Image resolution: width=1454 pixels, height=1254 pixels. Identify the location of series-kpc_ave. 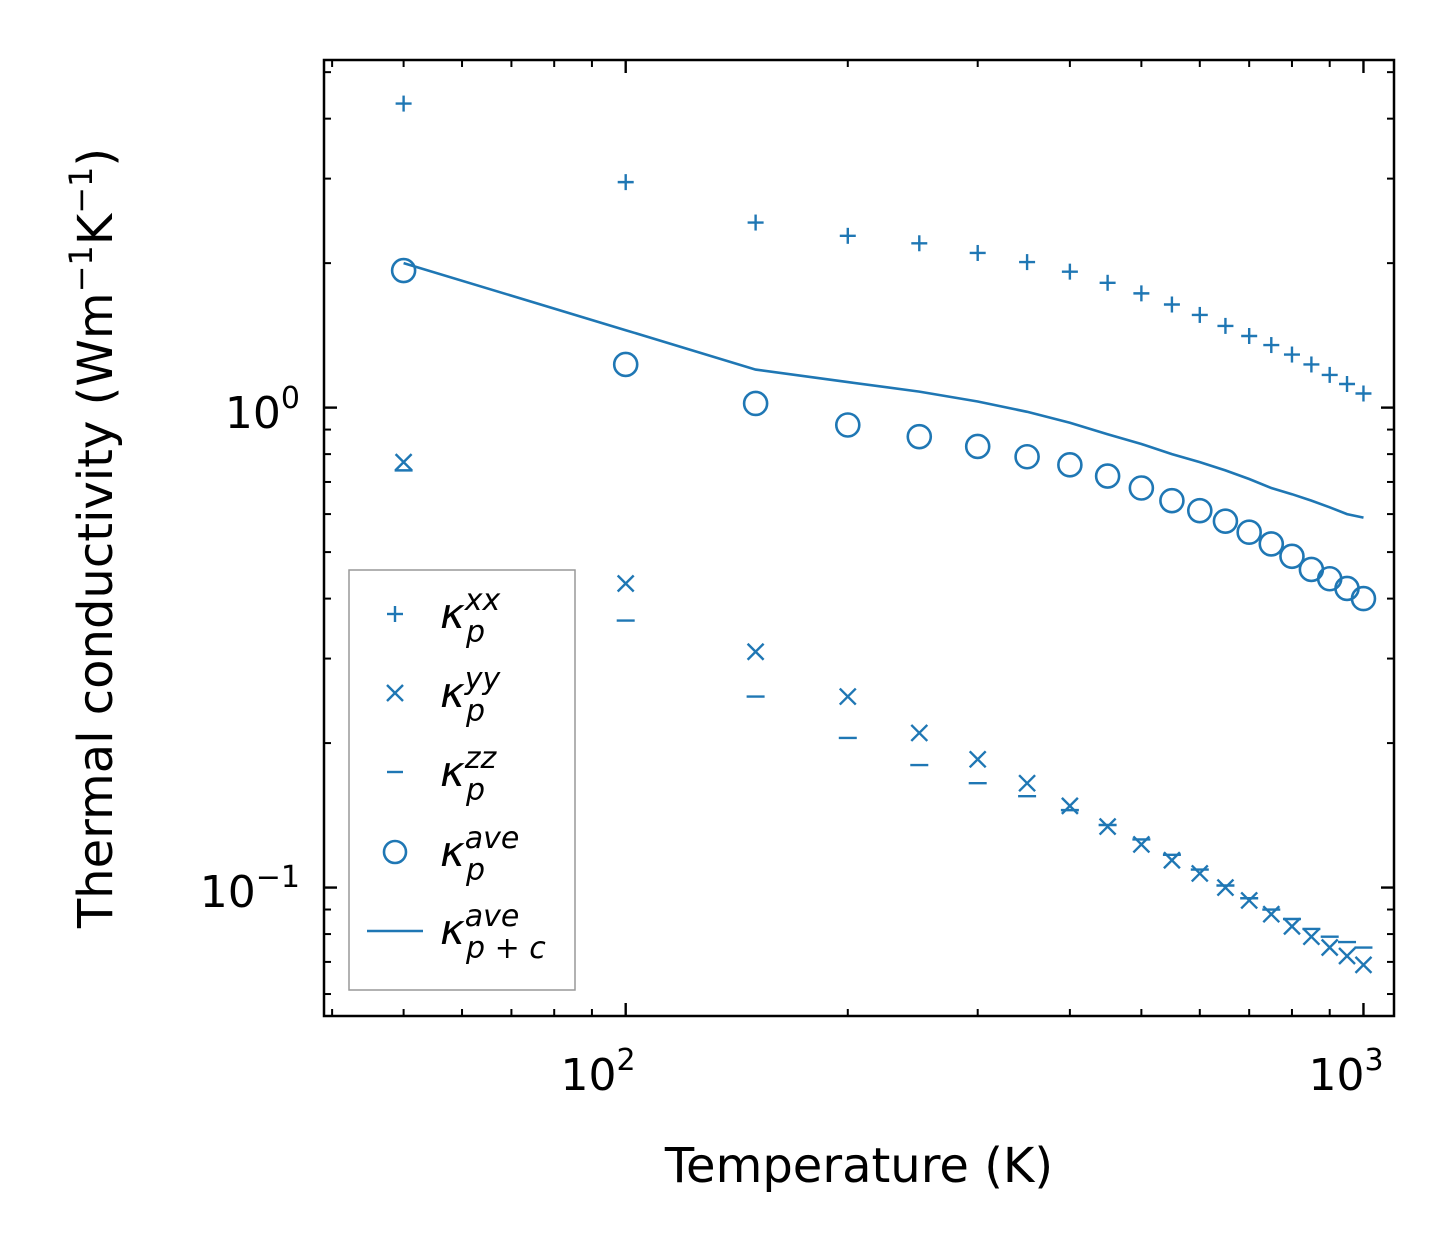
(883, 390).